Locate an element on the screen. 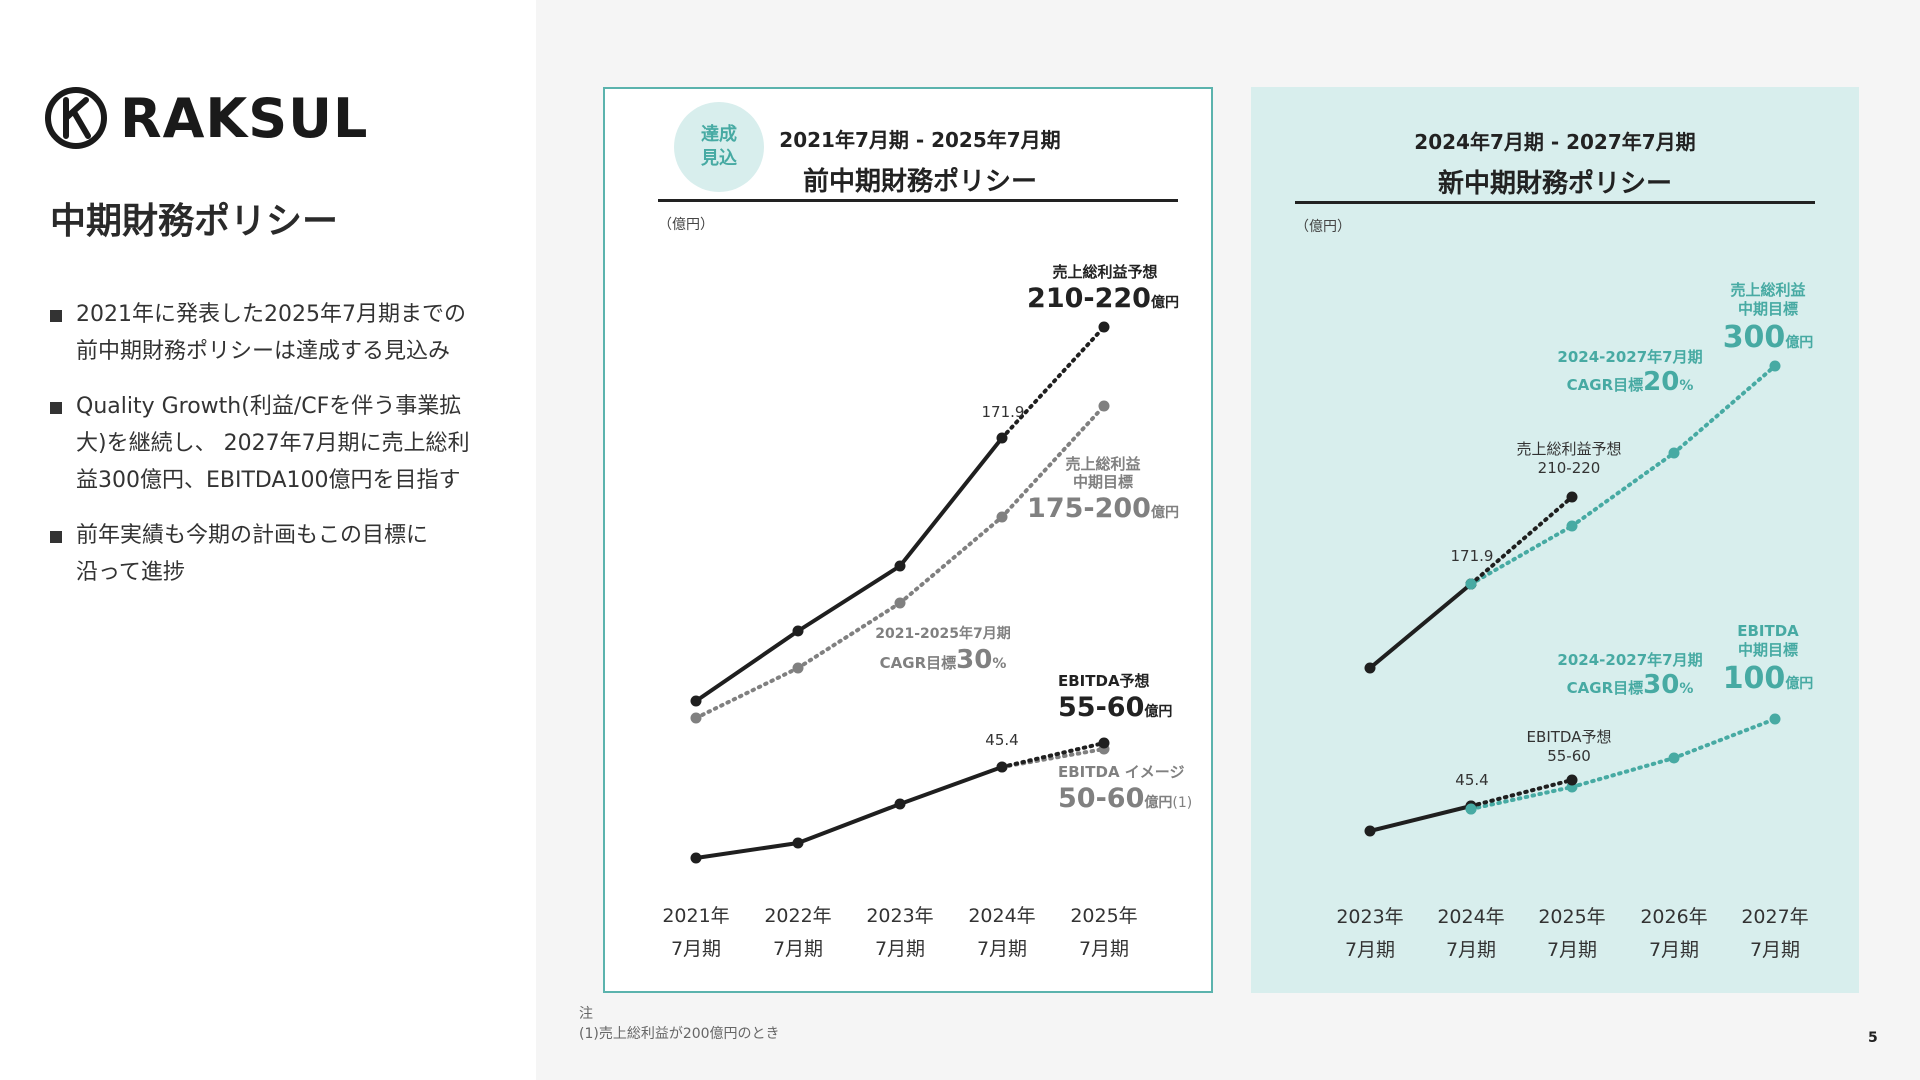 Image resolution: width=1920 pixels, height=1080 pixels. new-x-tick-year: 2024年 is located at coordinates (1470, 917).